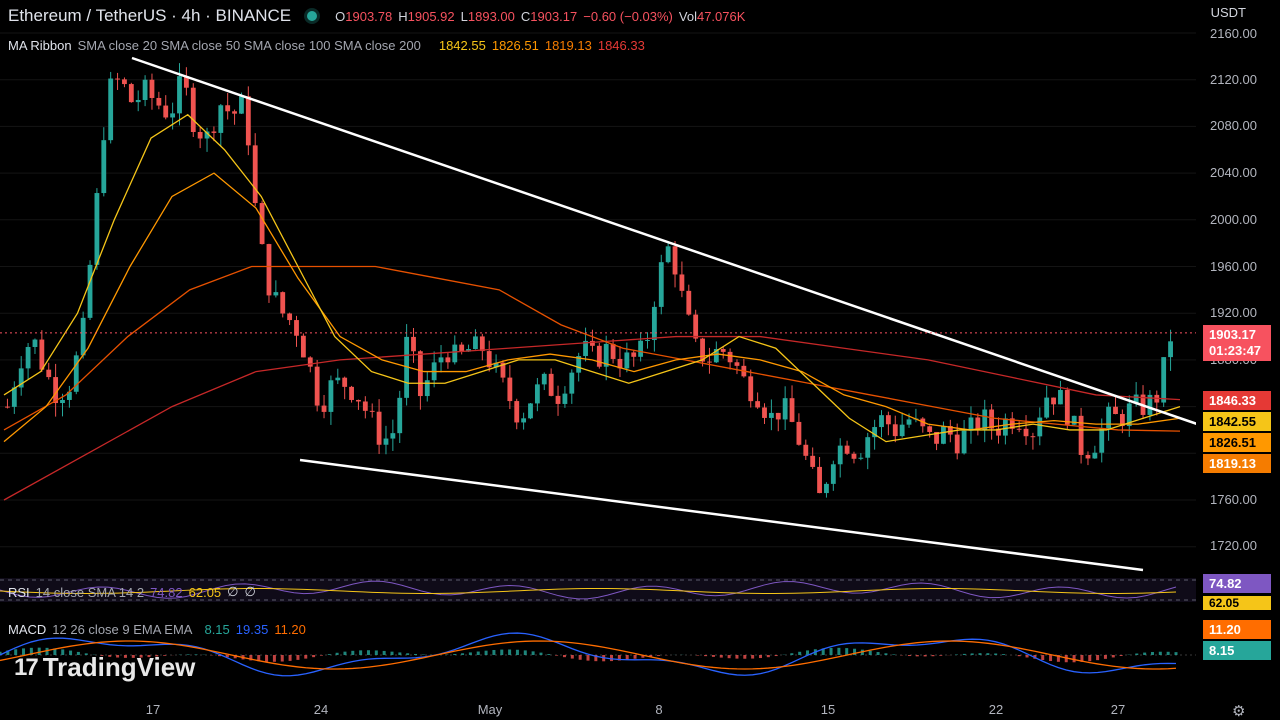 This screenshot has height=720, width=1280. What do you see at coordinates (233, 591) in the screenshot?
I see `rsi-extra-1: ∅` at bounding box center [233, 591].